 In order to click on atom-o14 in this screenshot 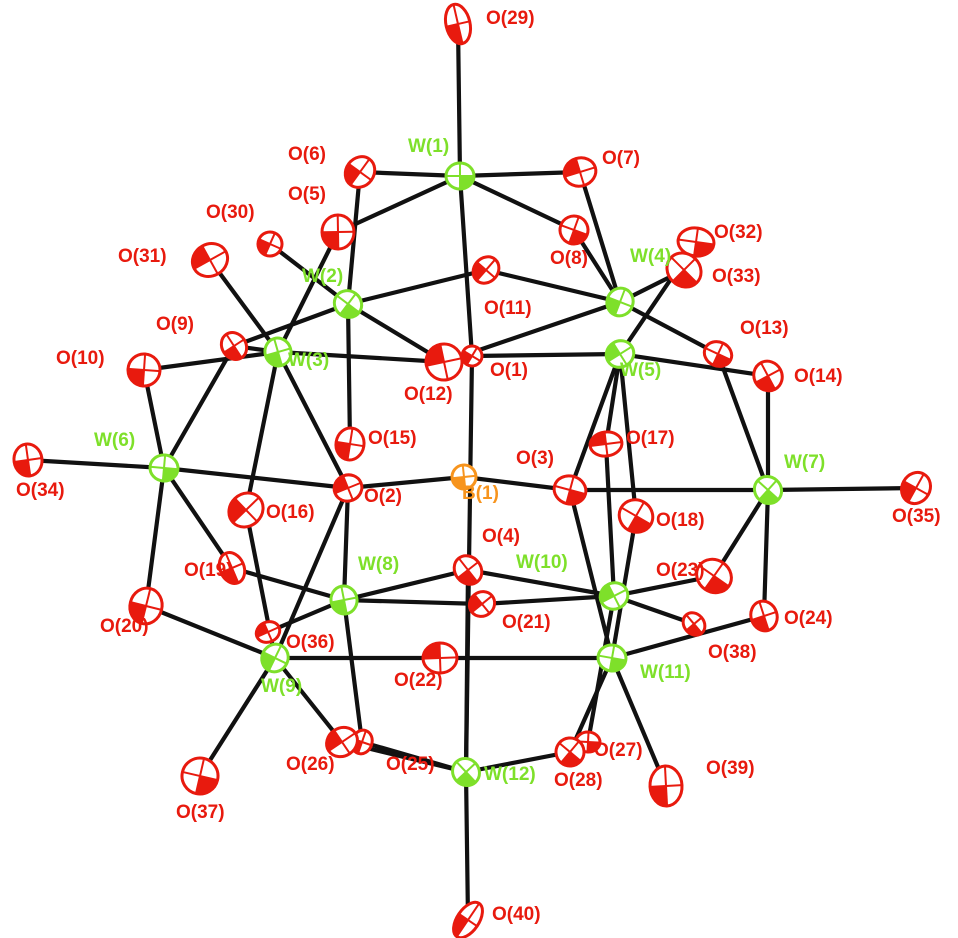, I will do `click(768, 376)`.